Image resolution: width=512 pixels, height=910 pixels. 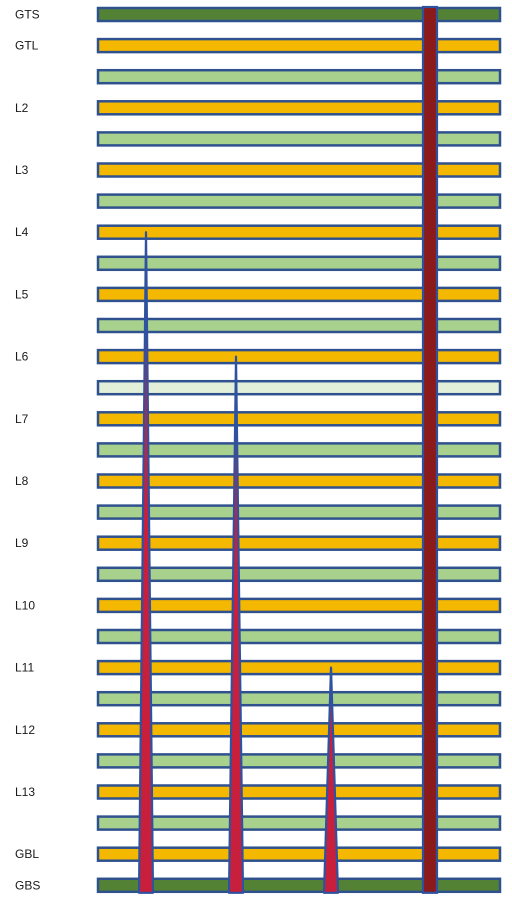 I want to click on layer-label-l9: L9, so click(x=22, y=543).